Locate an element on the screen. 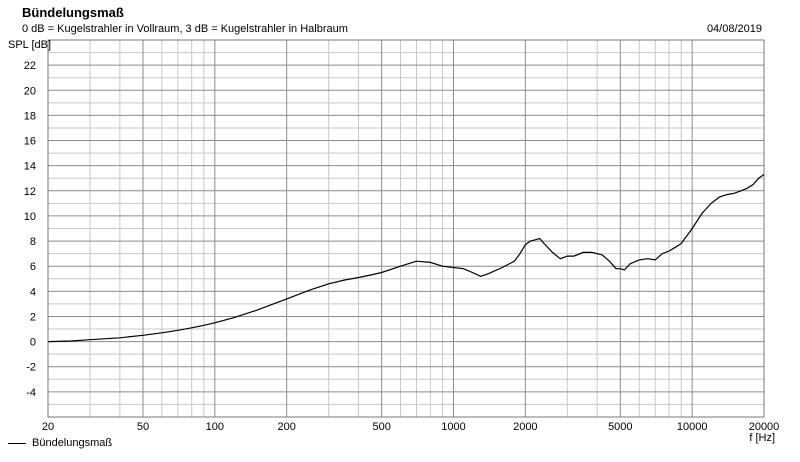 The image size is (800, 462). legend-label: Bündelungsmaß is located at coordinates (72, 443).